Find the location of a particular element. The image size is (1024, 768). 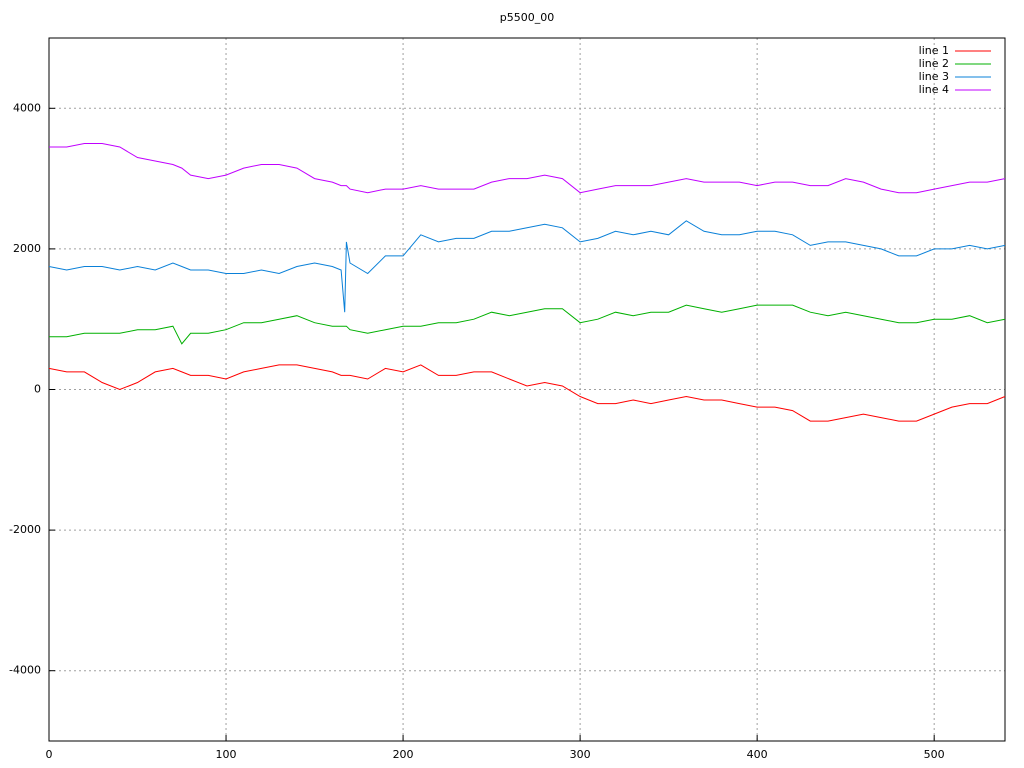

y-tick-label: 0 is located at coordinates (37, 389).